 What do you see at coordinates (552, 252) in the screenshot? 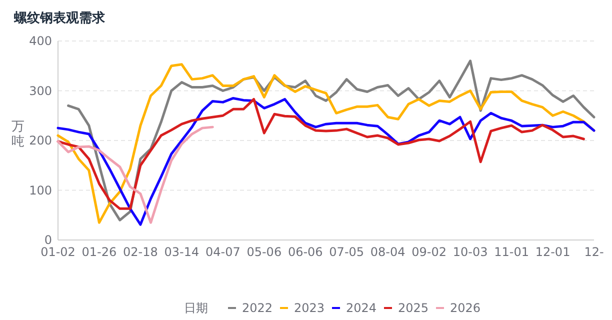
I see `x-tick-label: 12-01` at bounding box center [552, 252].